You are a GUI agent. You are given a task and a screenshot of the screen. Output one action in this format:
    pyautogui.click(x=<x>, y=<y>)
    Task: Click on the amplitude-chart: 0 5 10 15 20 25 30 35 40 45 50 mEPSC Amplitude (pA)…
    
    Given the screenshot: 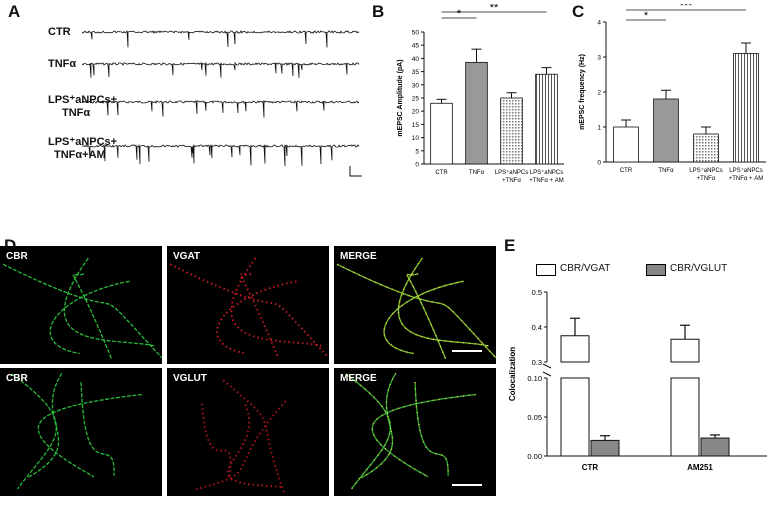 What is the action you would take?
    pyautogui.click(x=480, y=94)
    